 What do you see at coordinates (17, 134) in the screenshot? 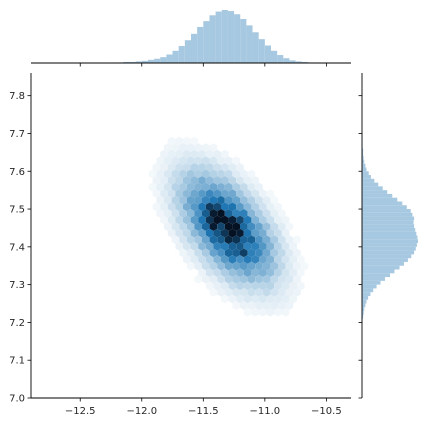
I see `y-tick-label: 7.7` at bounding box center [17, 134].